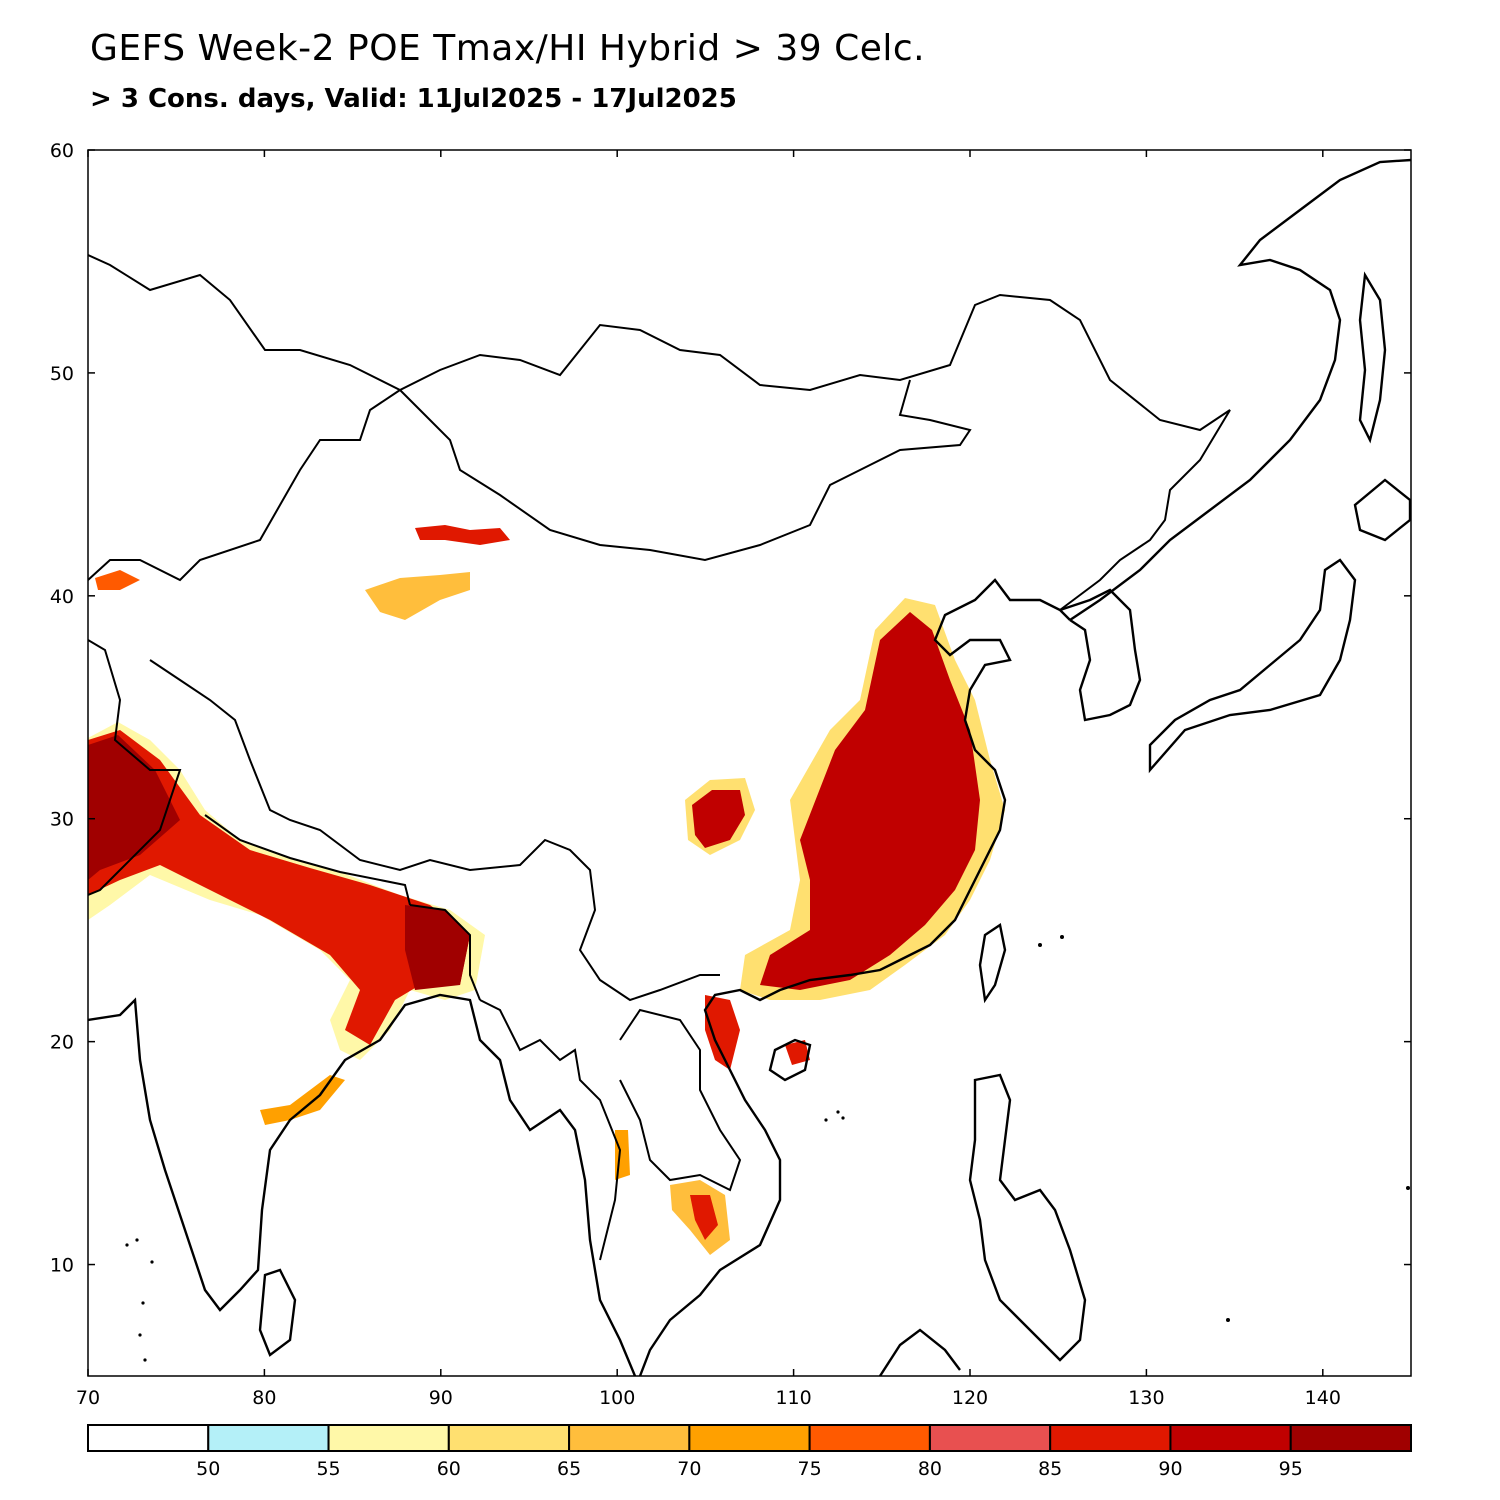 Image resolution: width=1500 pixels, height=1500 pixels. I want to click on borneo-coastline, so click(919, 1352).